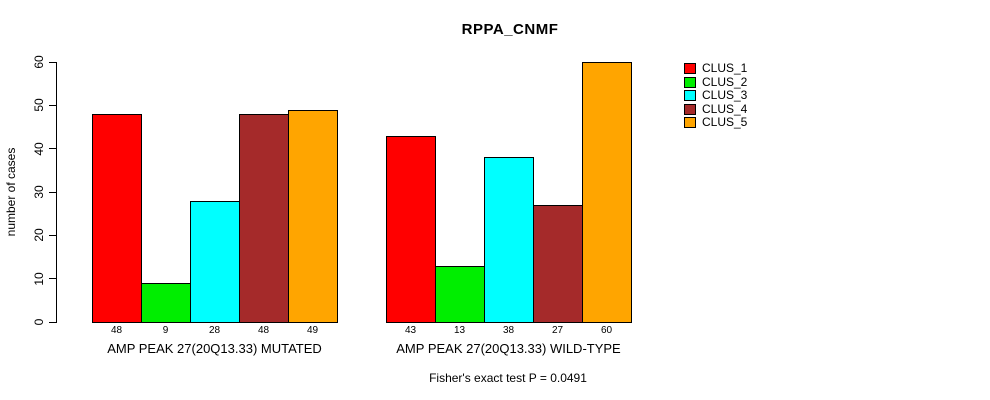  Describe the element at coordinates (39, 322) in the screenshot. I see `y-tick-label: 0` at that location.